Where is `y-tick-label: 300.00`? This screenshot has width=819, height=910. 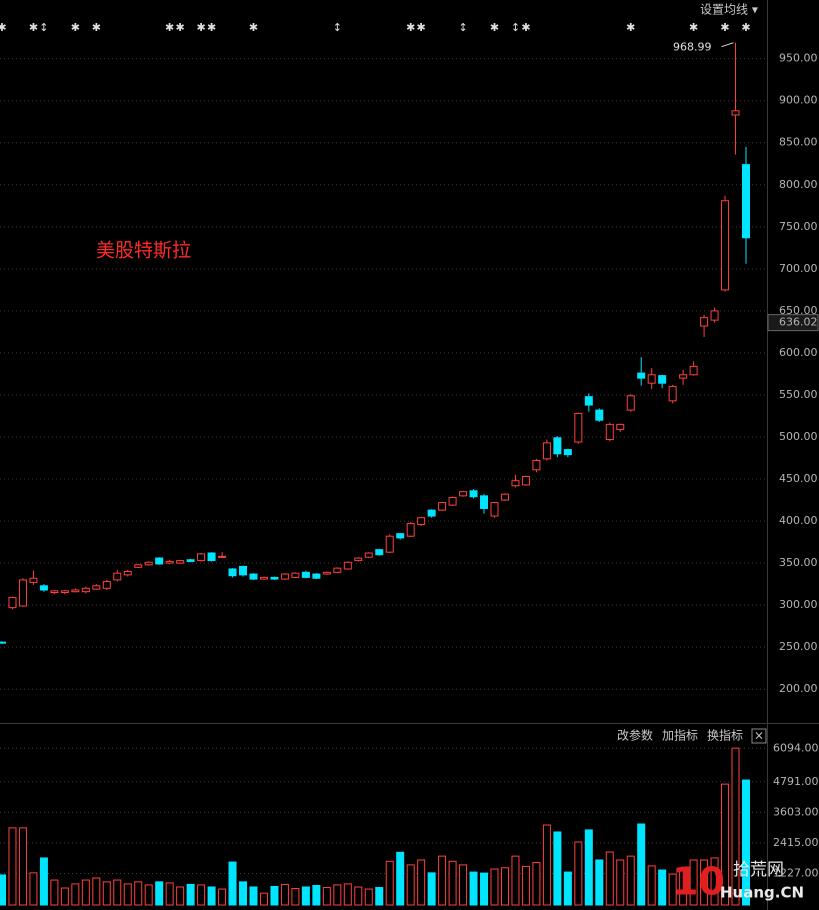
y-tick-label: 300.00 is located at coordinates (798, 604).